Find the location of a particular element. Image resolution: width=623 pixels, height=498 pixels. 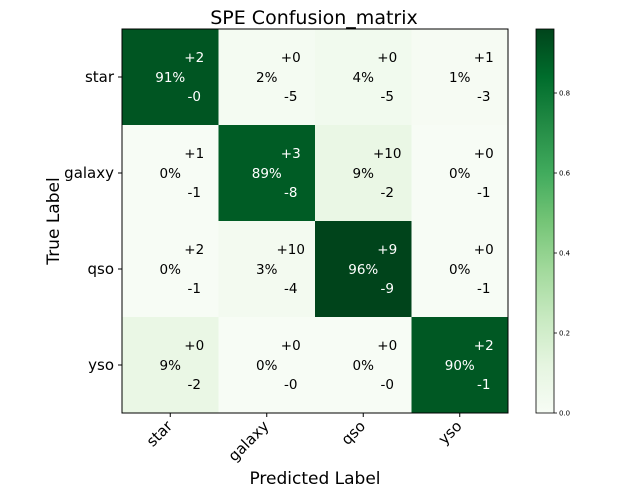

cell-percent-label: 4% is located at coordinates (364, 78).